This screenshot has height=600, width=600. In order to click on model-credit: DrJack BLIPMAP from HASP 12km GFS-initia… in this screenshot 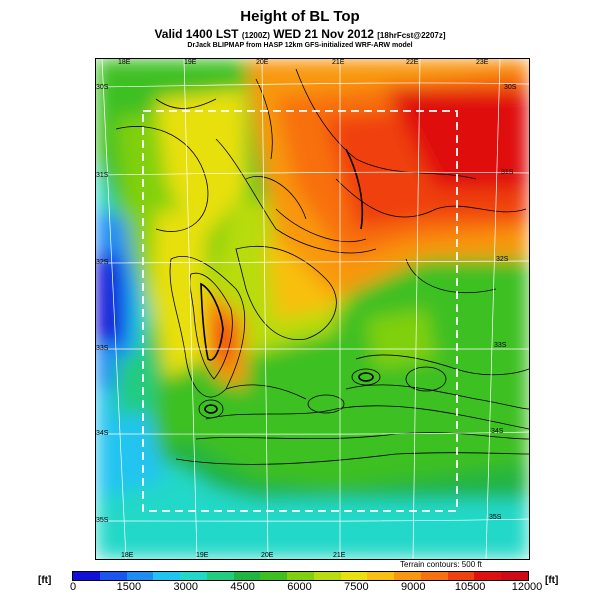, I will do `click(300, 45)`.